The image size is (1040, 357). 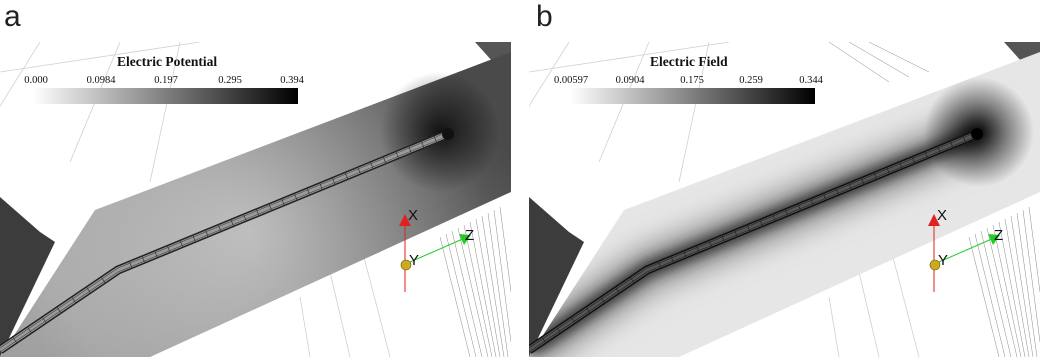 What do you see at coordinates (811, 80) in the screenshot?
I see `panel-b-tick-4: 0.344` at bounding box center [811, 80].